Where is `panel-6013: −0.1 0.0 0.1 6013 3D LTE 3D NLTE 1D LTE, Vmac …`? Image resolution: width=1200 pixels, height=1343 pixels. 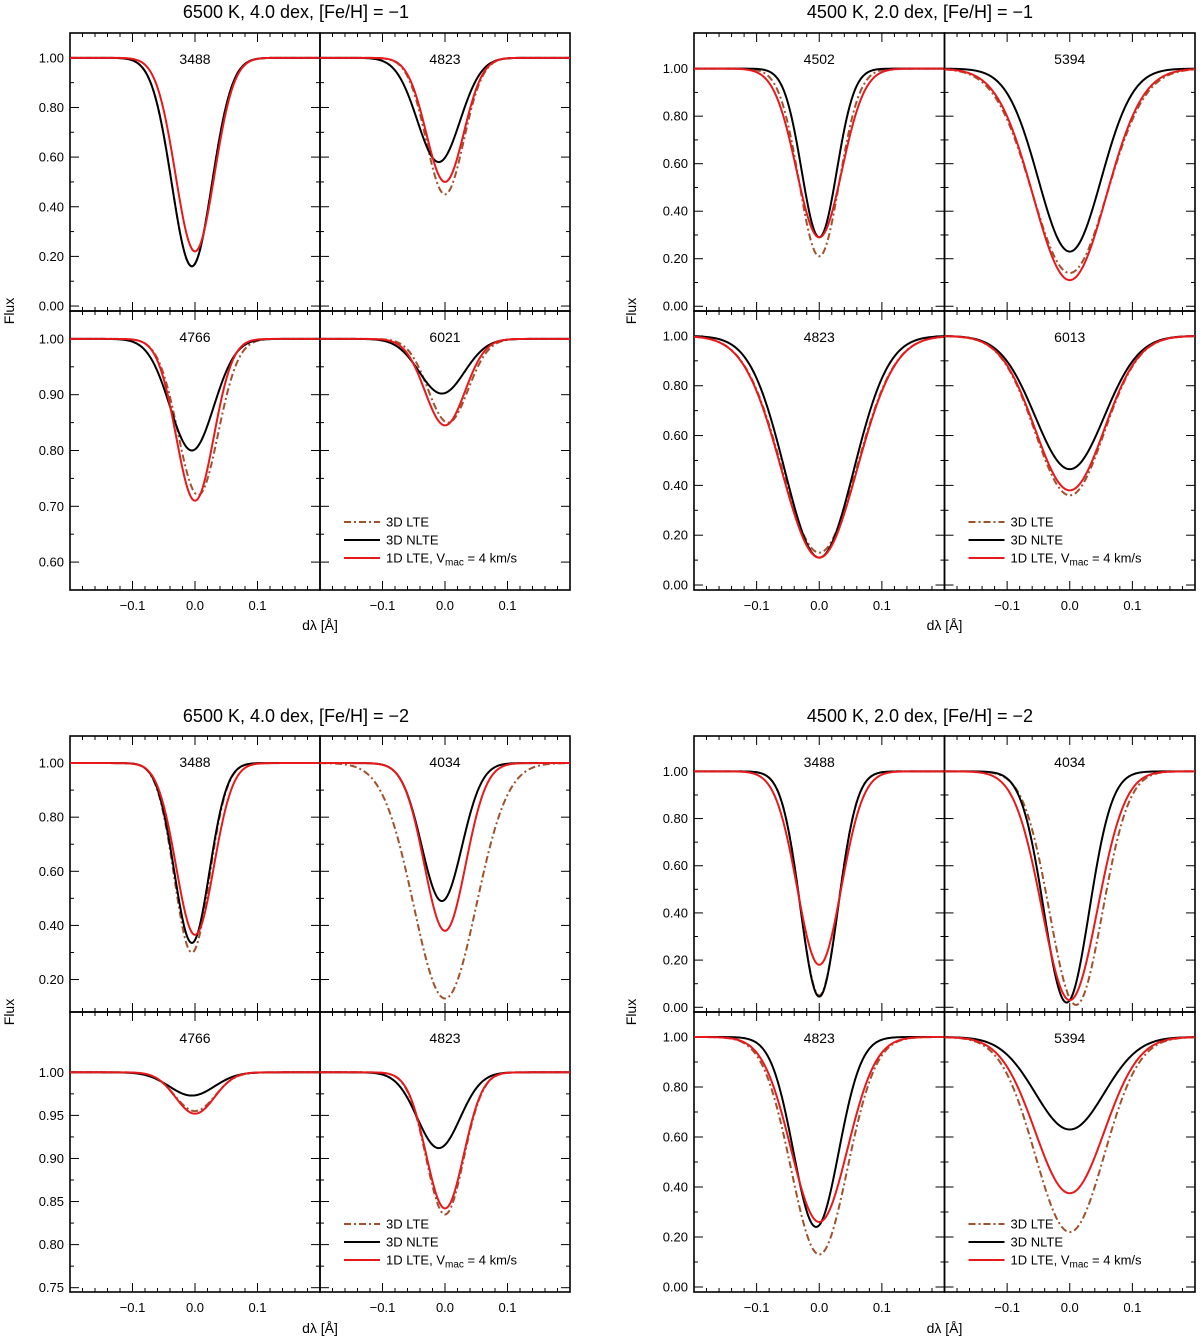
panel-6013: −0.1 0.0 0.1 6013 3D LTE 3D NLTE 1D LTE, Vmac … is located at coordinates (1069, 461).